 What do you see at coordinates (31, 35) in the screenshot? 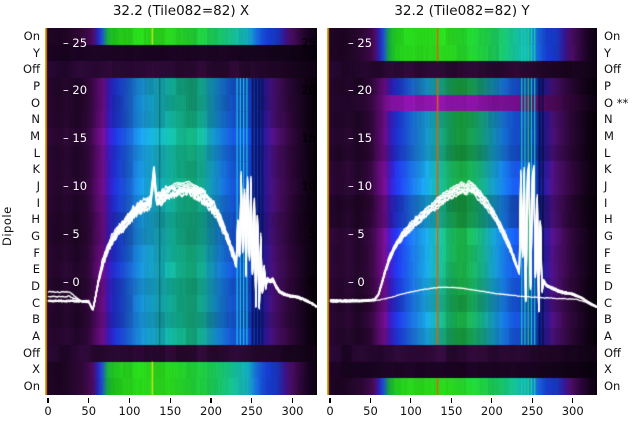
I see `dipole-label-left-0: On` at bounding box center [31, 35].